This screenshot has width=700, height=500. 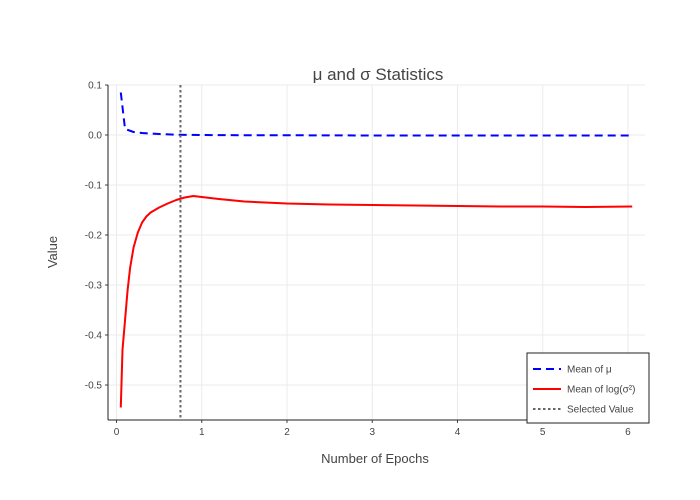 What do you see at coordinates (202, 432) in the screenshot?
I see `x-tick-label: 1` at bounding box center [202, 432].